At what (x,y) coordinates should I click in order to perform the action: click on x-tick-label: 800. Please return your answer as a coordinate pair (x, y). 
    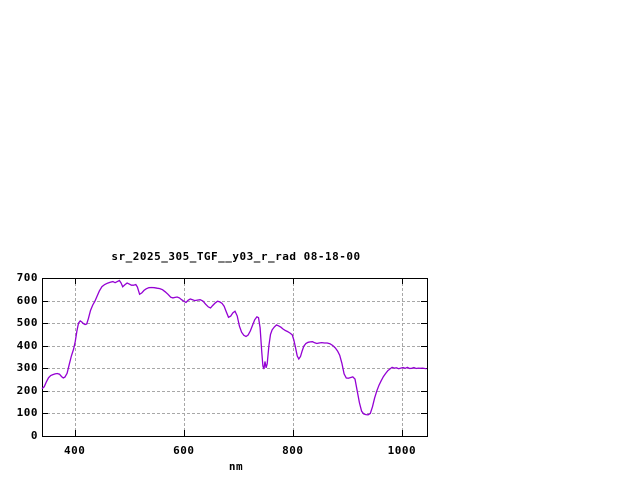
    Looking at the image, I should click on (293, 450).